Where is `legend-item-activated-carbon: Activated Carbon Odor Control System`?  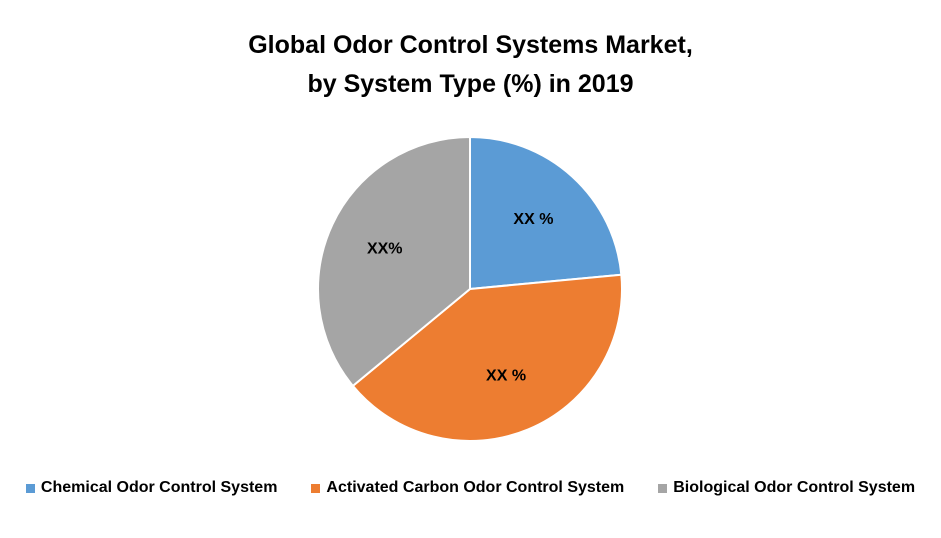 legend-item-activated-carbon: Activated Carbon Odor Control System is located at coordinates (467, 488).